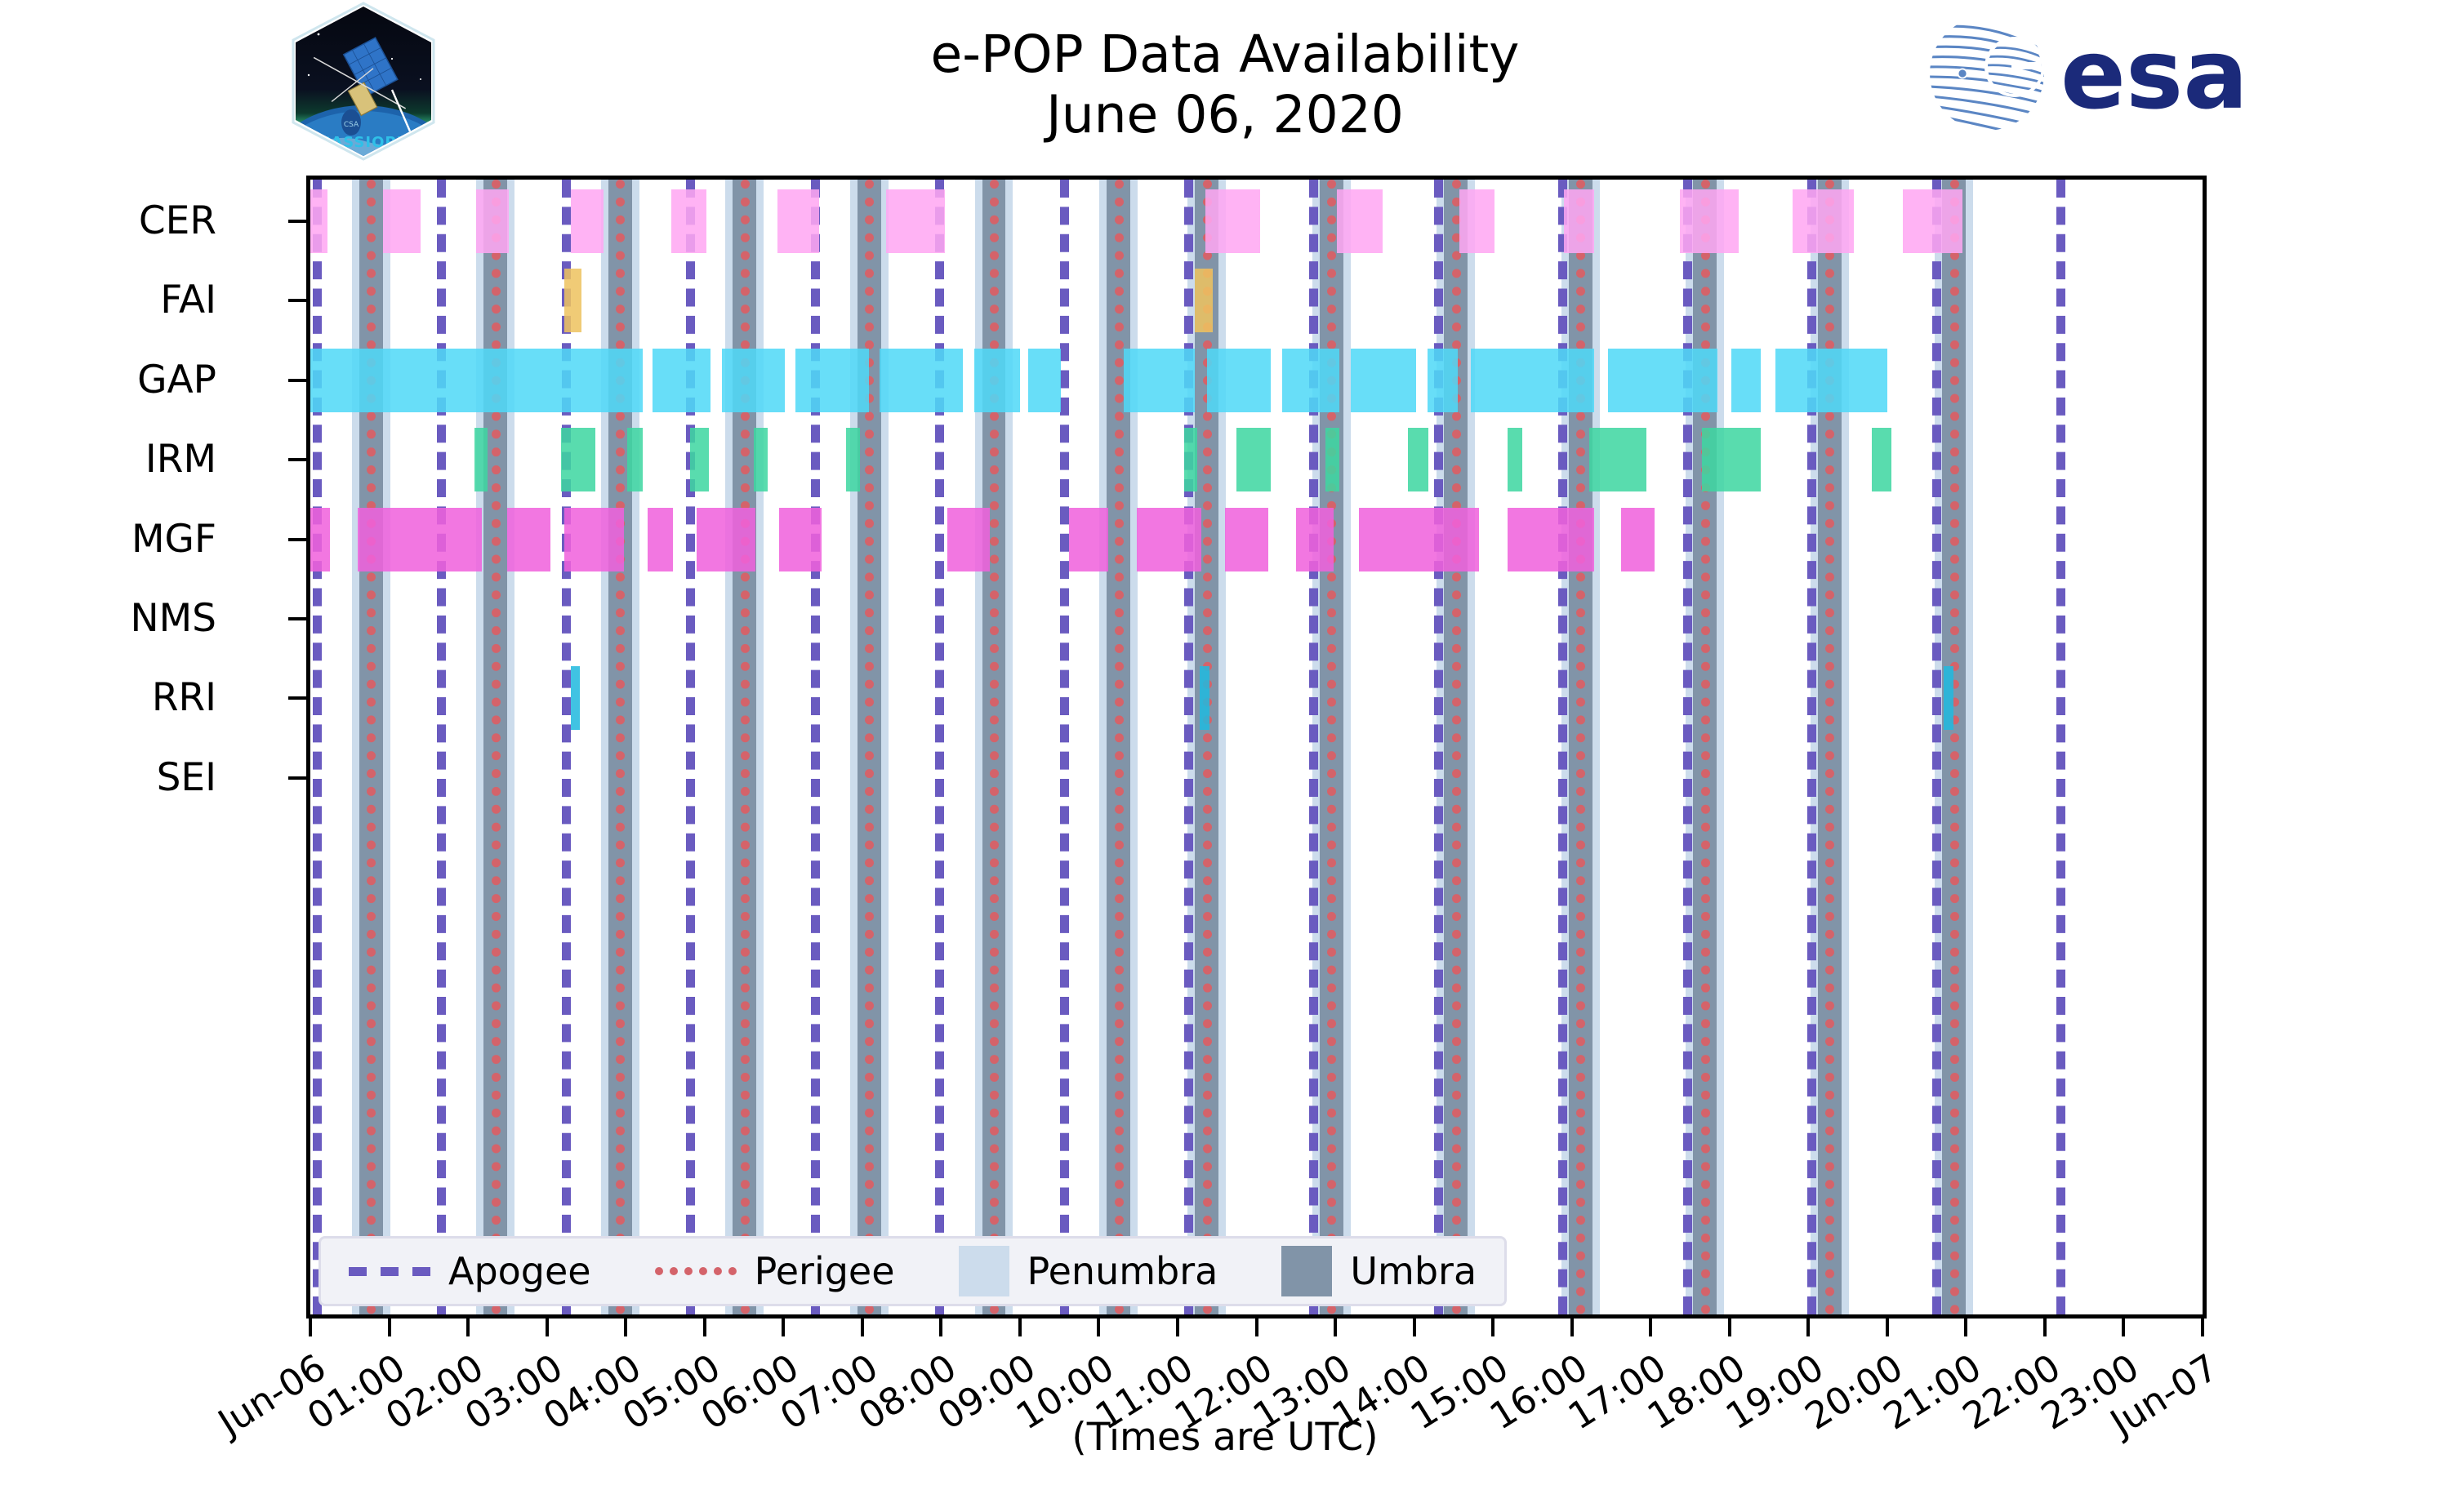 The image size is (2450, 1512). What do you see at coordinates (177, 220) in the screenshot?
I see `y-axis-label-cer: CER` at bounding box center [177, 220].